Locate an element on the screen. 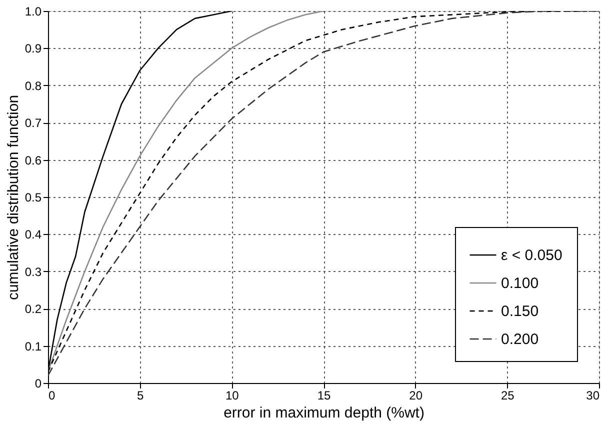 The image size is (615, 430). x-tick-label: 30 is located at coordinates (593, 395).